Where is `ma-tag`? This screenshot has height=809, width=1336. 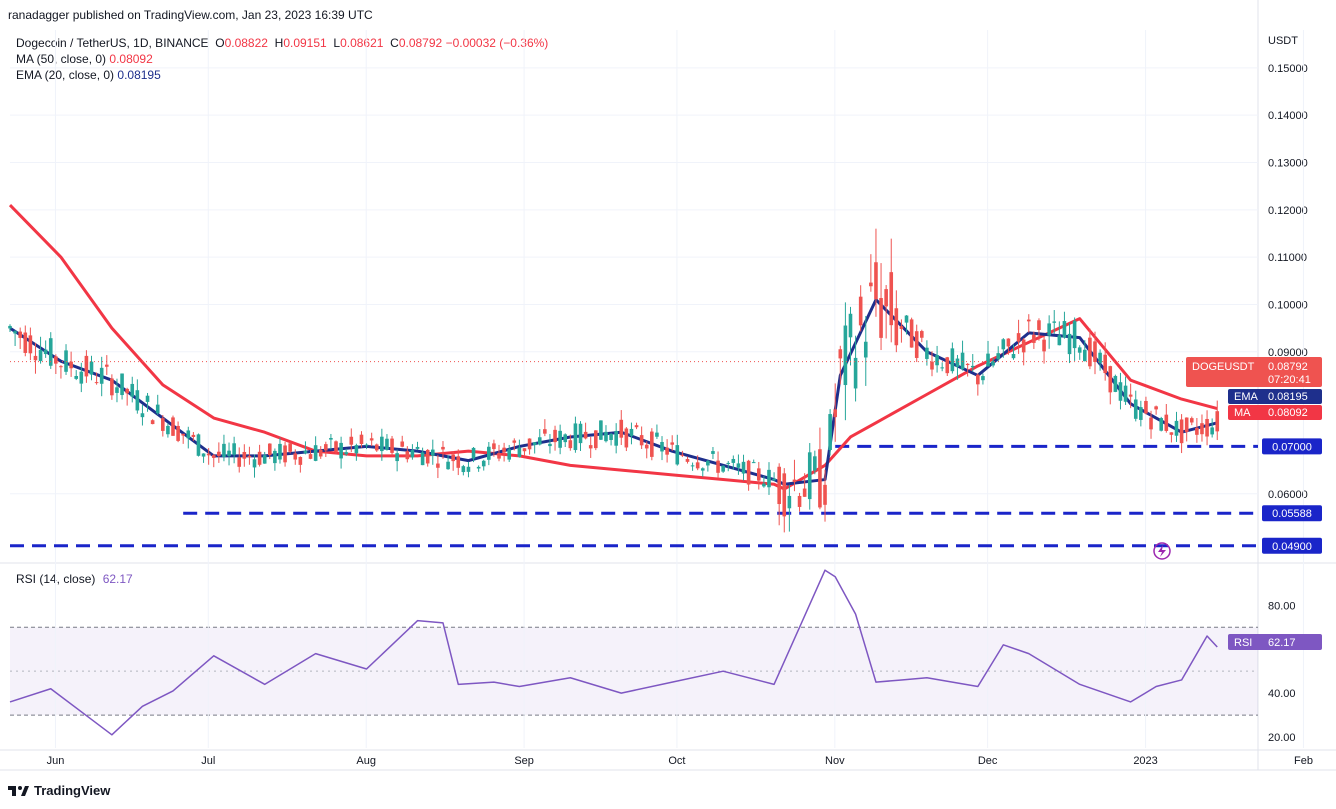
ma-tag is located at coordinates (1275, 412).